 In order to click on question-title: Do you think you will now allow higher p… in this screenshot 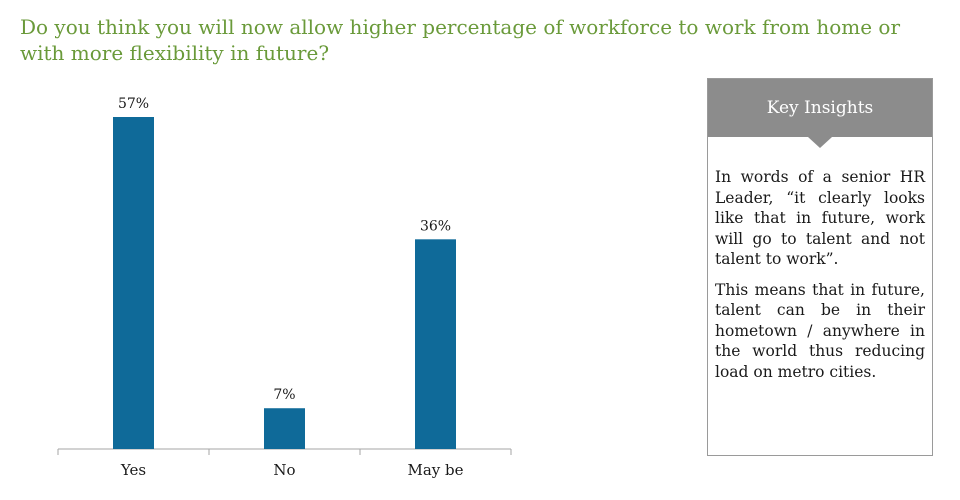, I will do `click(460, 40)`.